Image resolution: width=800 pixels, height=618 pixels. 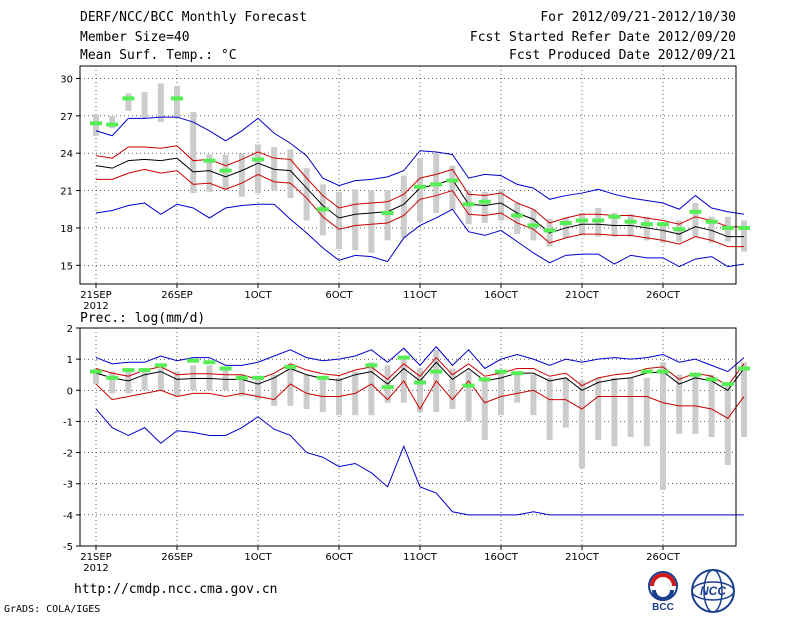 I want to click on chart-title: DERF/NCC/BCC Monthly Forecast, so click(x=193, y=17).